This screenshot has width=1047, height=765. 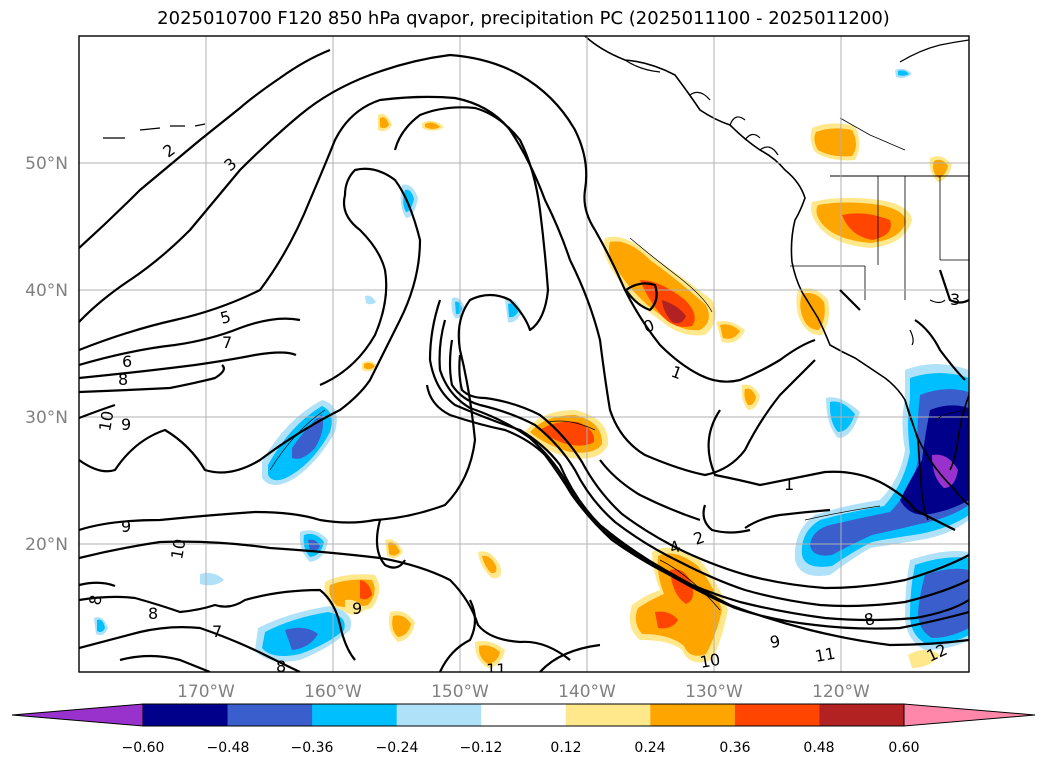 I want to click on lat-label: 20°N, so click(x=46, y=545).